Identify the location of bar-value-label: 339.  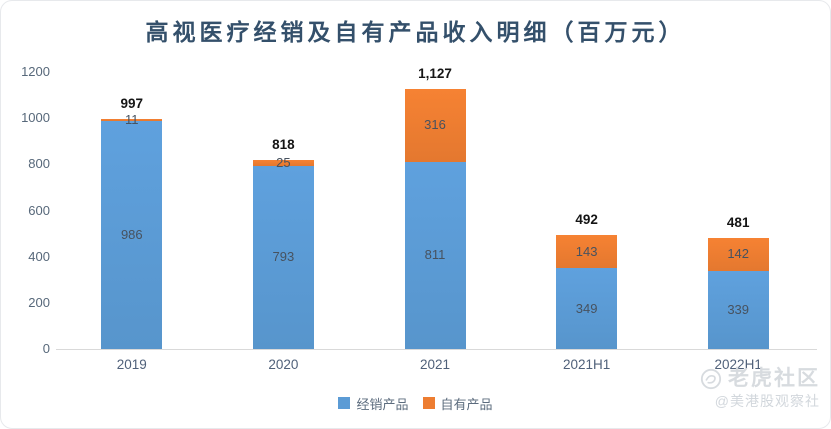
(738, 309).